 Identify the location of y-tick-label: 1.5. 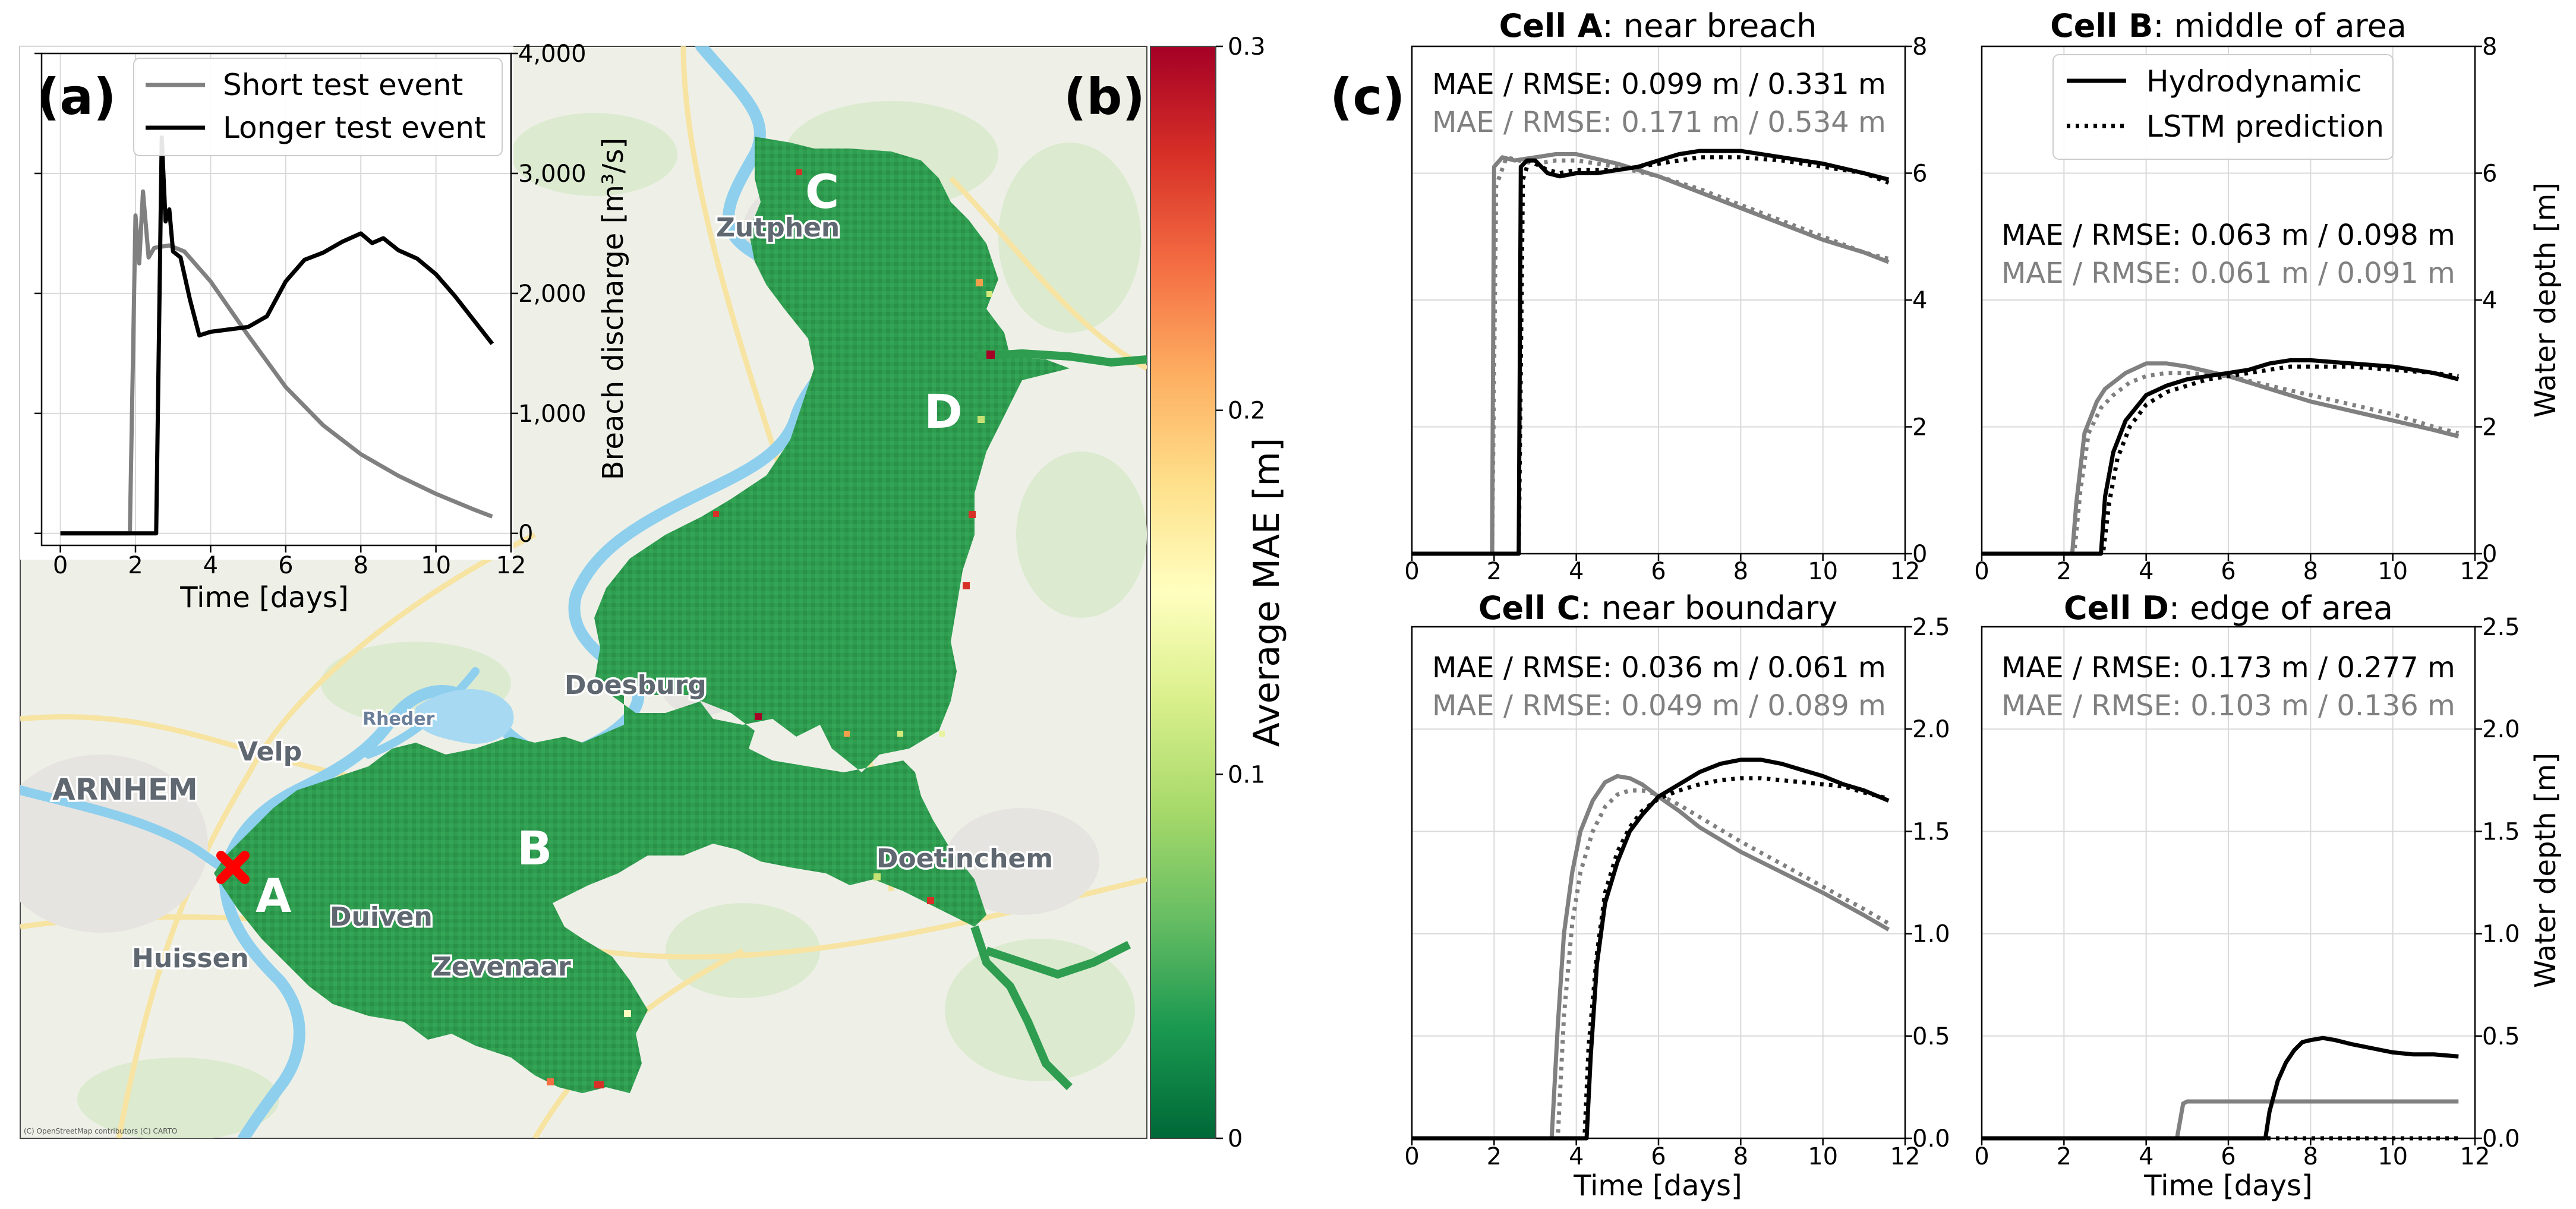
(1931, 831).